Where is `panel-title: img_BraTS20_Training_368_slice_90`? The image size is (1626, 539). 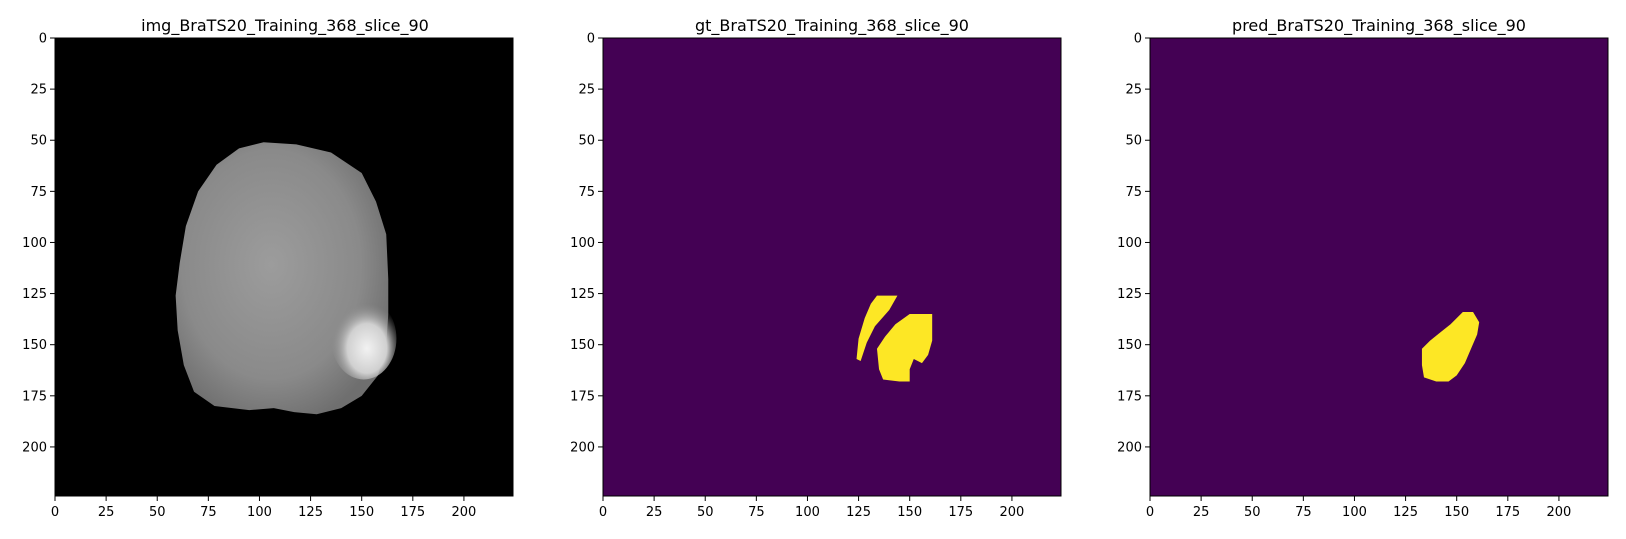
panel-title: img_BraTS20_Training_368_slice_90 is located at coordinates (285, 26).